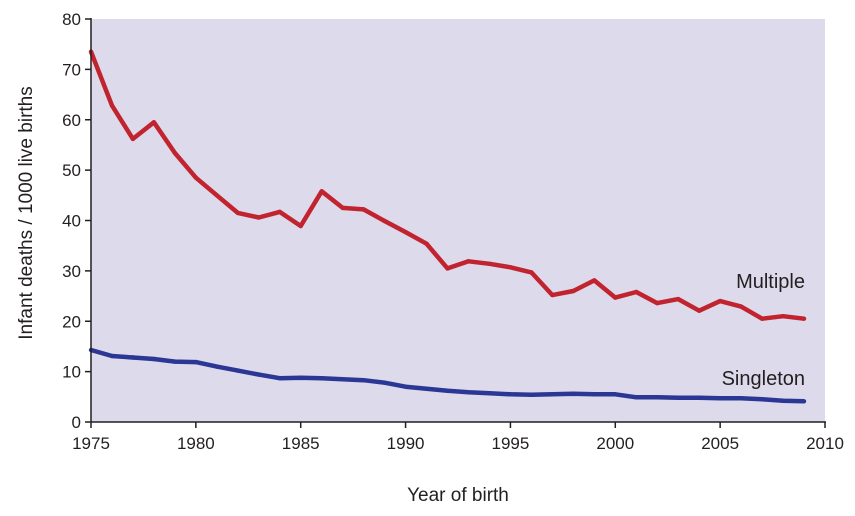  What do you see at coordinates (71, 271) in the screenshot?
I see `y-tick-label: 30` at bounding box center [71, 271].